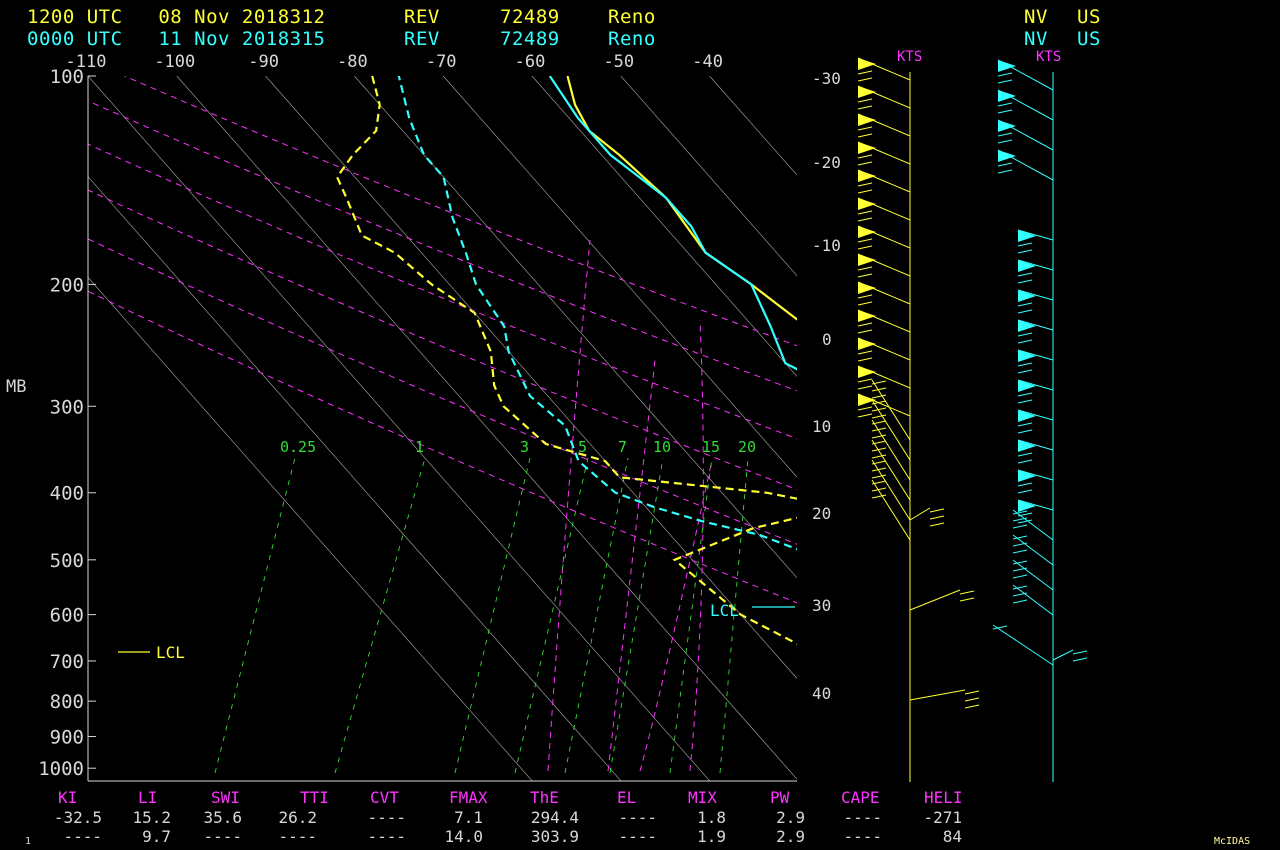  What do you see at coordinates (441, 62) in the screenshot?
I see `temp-tick-label: -70` at bounding box center [441, 62].